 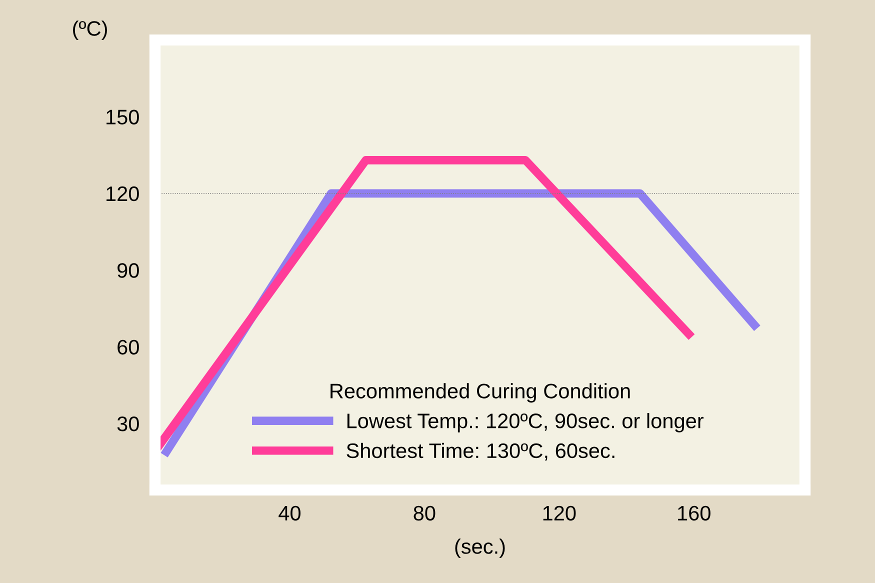 What do you see at coordinates (480, 548) in the screenshot?
I see `x-axis-title: (sec.)` at bounding box center [480, 548].